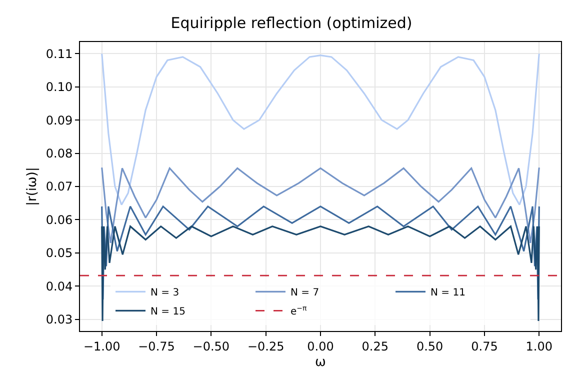 The height and width of the screenshot is (391, 583). What do you see at coordinates (59, 319) in the screenshot?
I see `y-tick-label: 0.03` at bounding box center [59, 319].